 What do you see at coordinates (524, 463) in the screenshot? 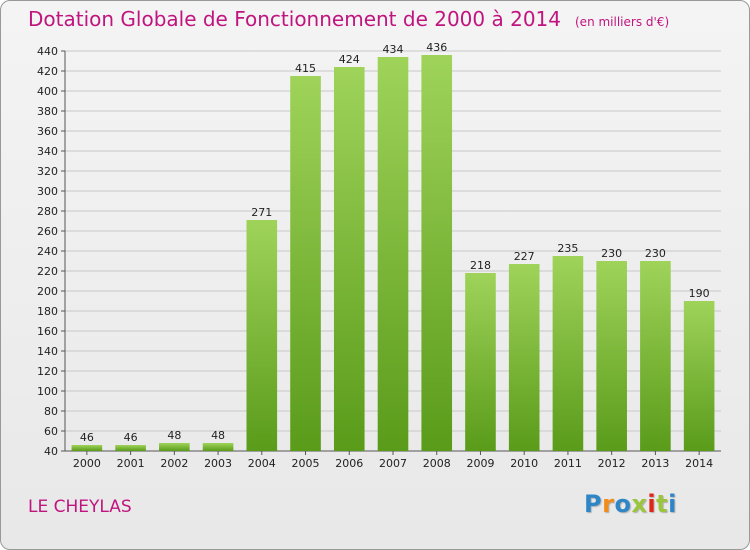
I see `x-tick-label: 2010` at bounding box center [524, 463].